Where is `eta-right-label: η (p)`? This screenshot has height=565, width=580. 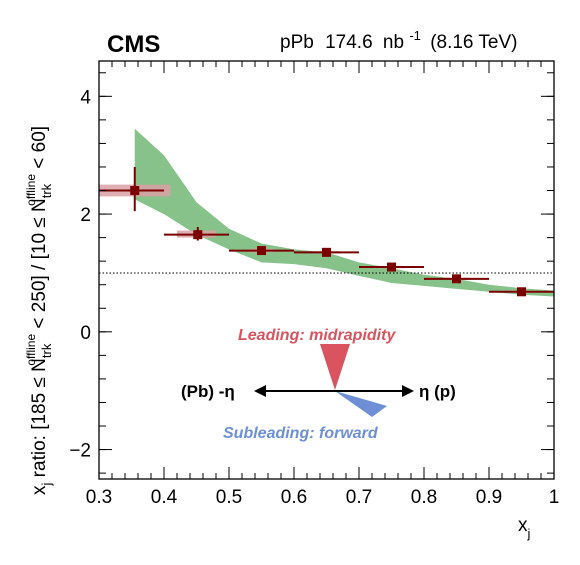
eta-right-label: η (p) is located at coordinates (437, 391).